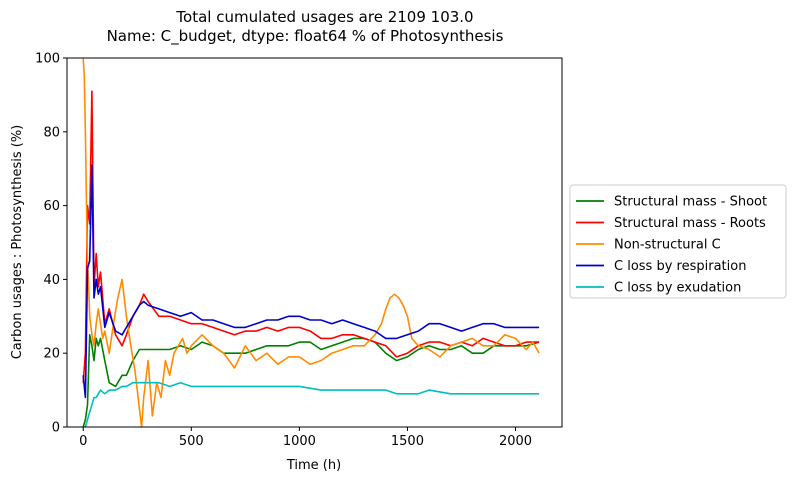  I want to click on legend-label-5: C loss by exudation, so click(677, 288).